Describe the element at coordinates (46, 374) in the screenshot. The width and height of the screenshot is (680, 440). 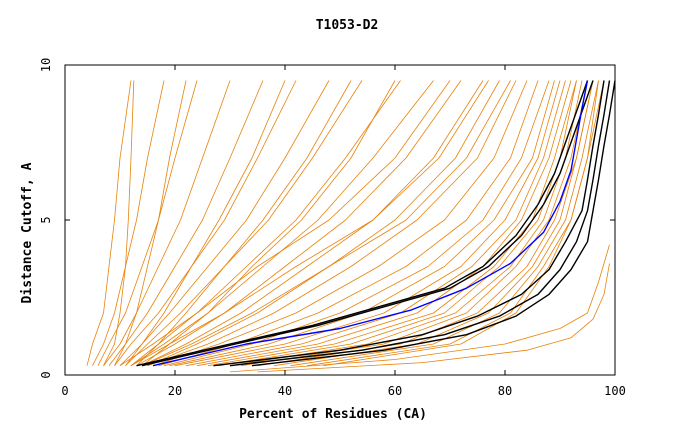
I see `y-tick-label: 0` at that location.